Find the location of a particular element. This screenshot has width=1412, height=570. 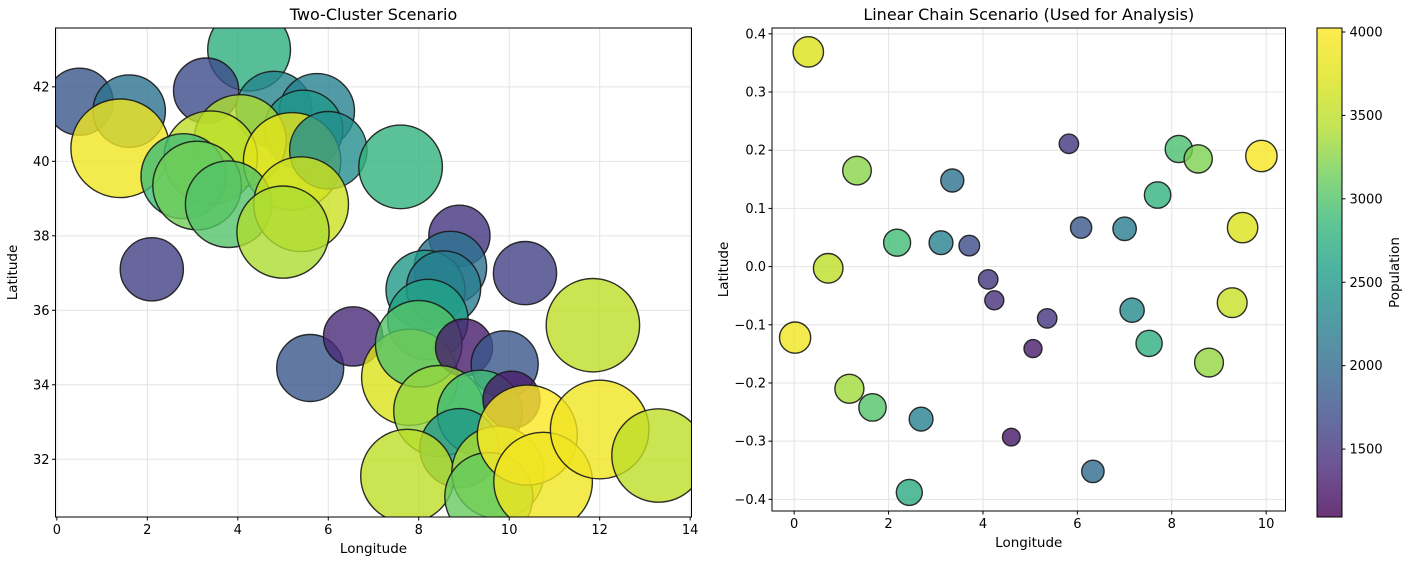

colorbar-label: Population is located at coordinates (1395, 272).